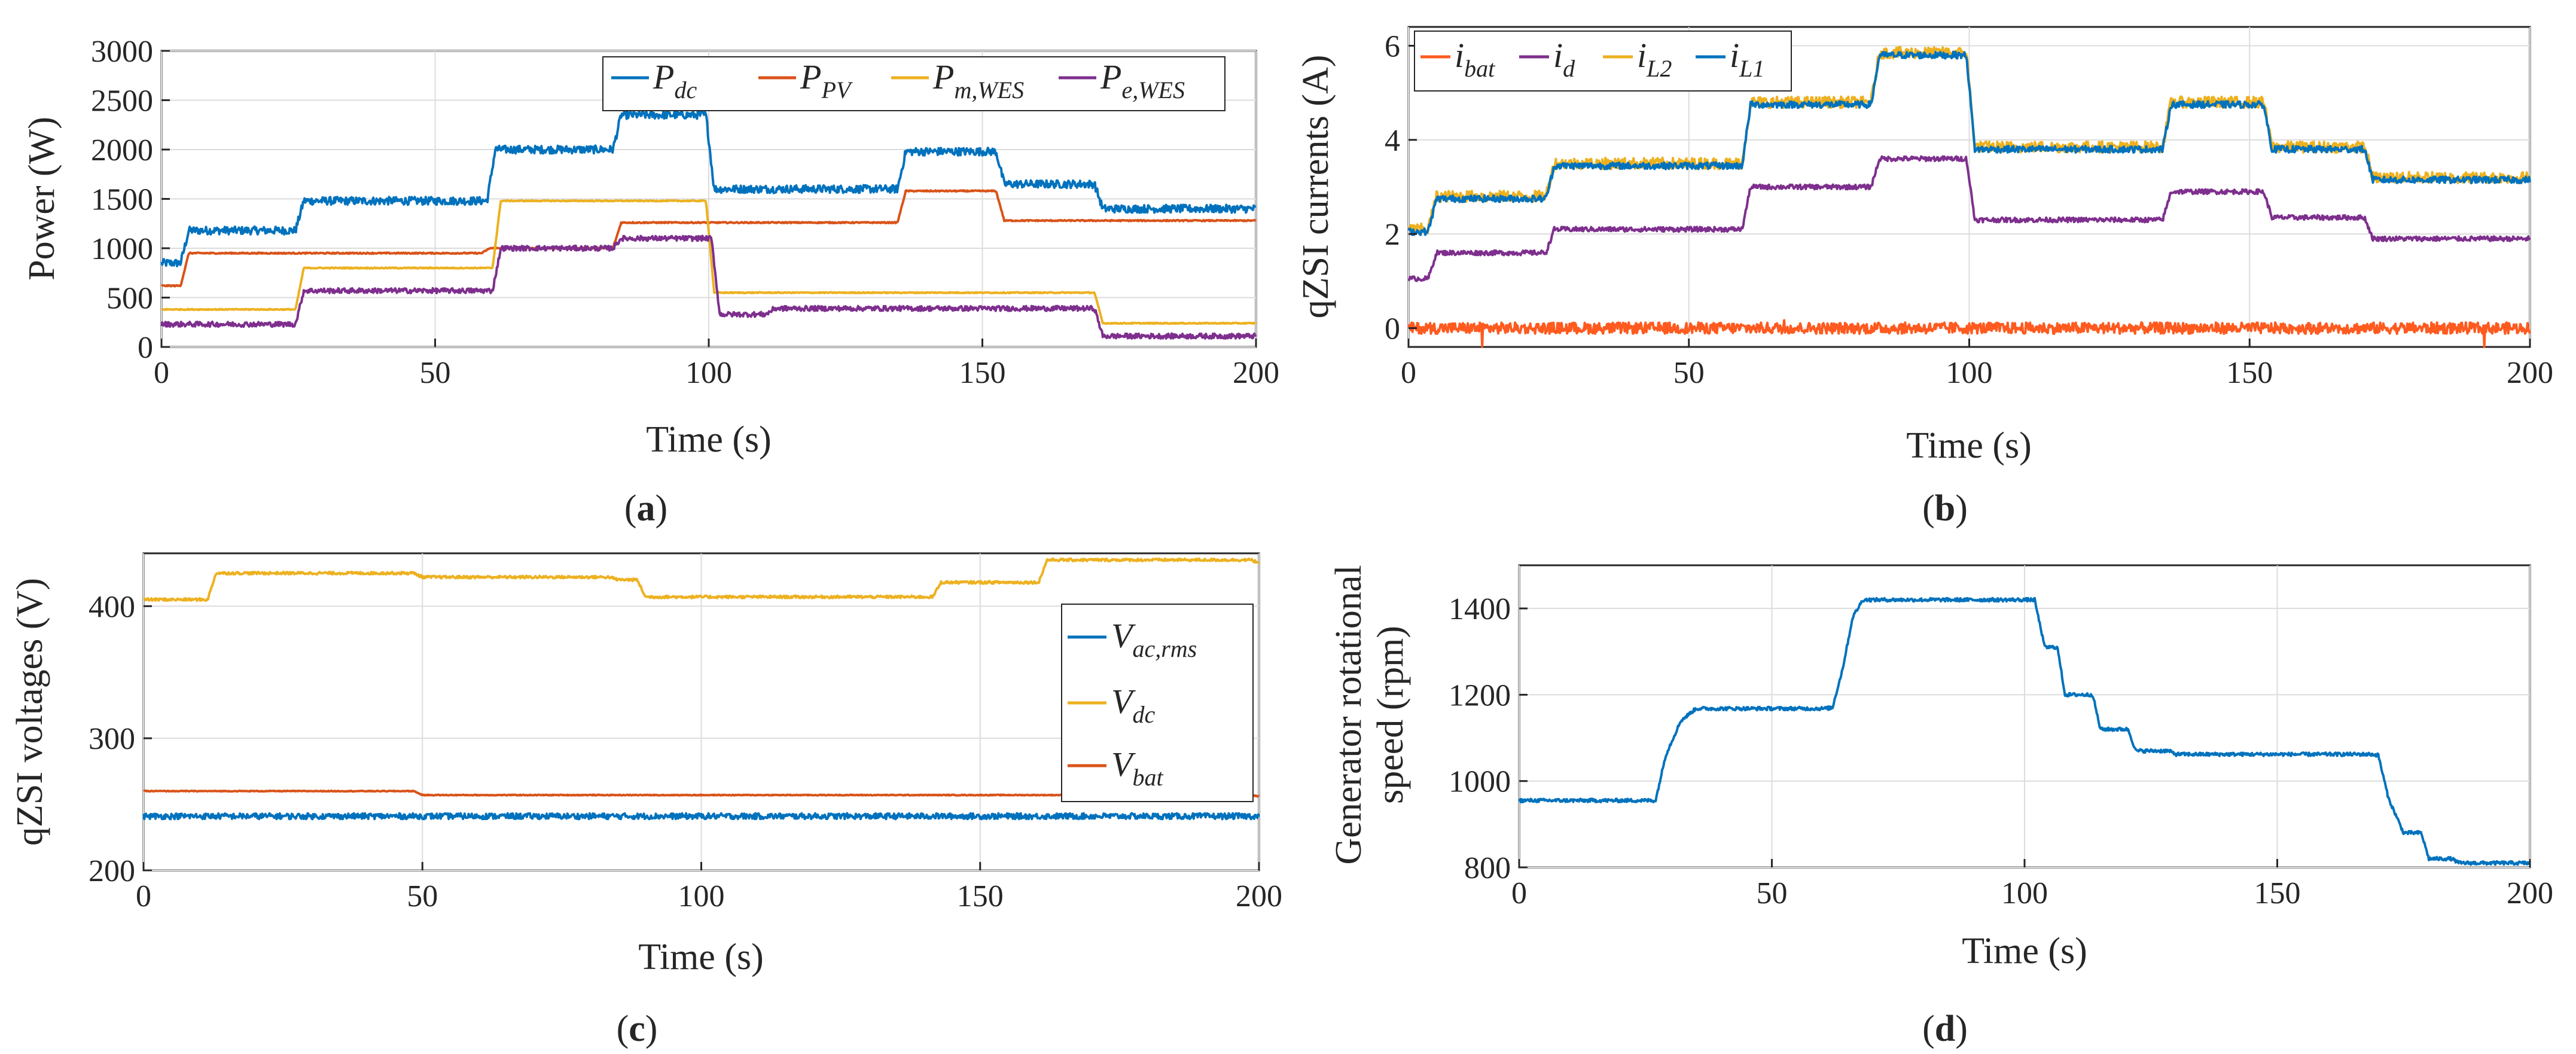 Image resolution: width=2576 pixels, height=1054 pixels. I want to click on panel-c-ticks: 0 50 100 150 200 200 300 400, so click(685, 751).